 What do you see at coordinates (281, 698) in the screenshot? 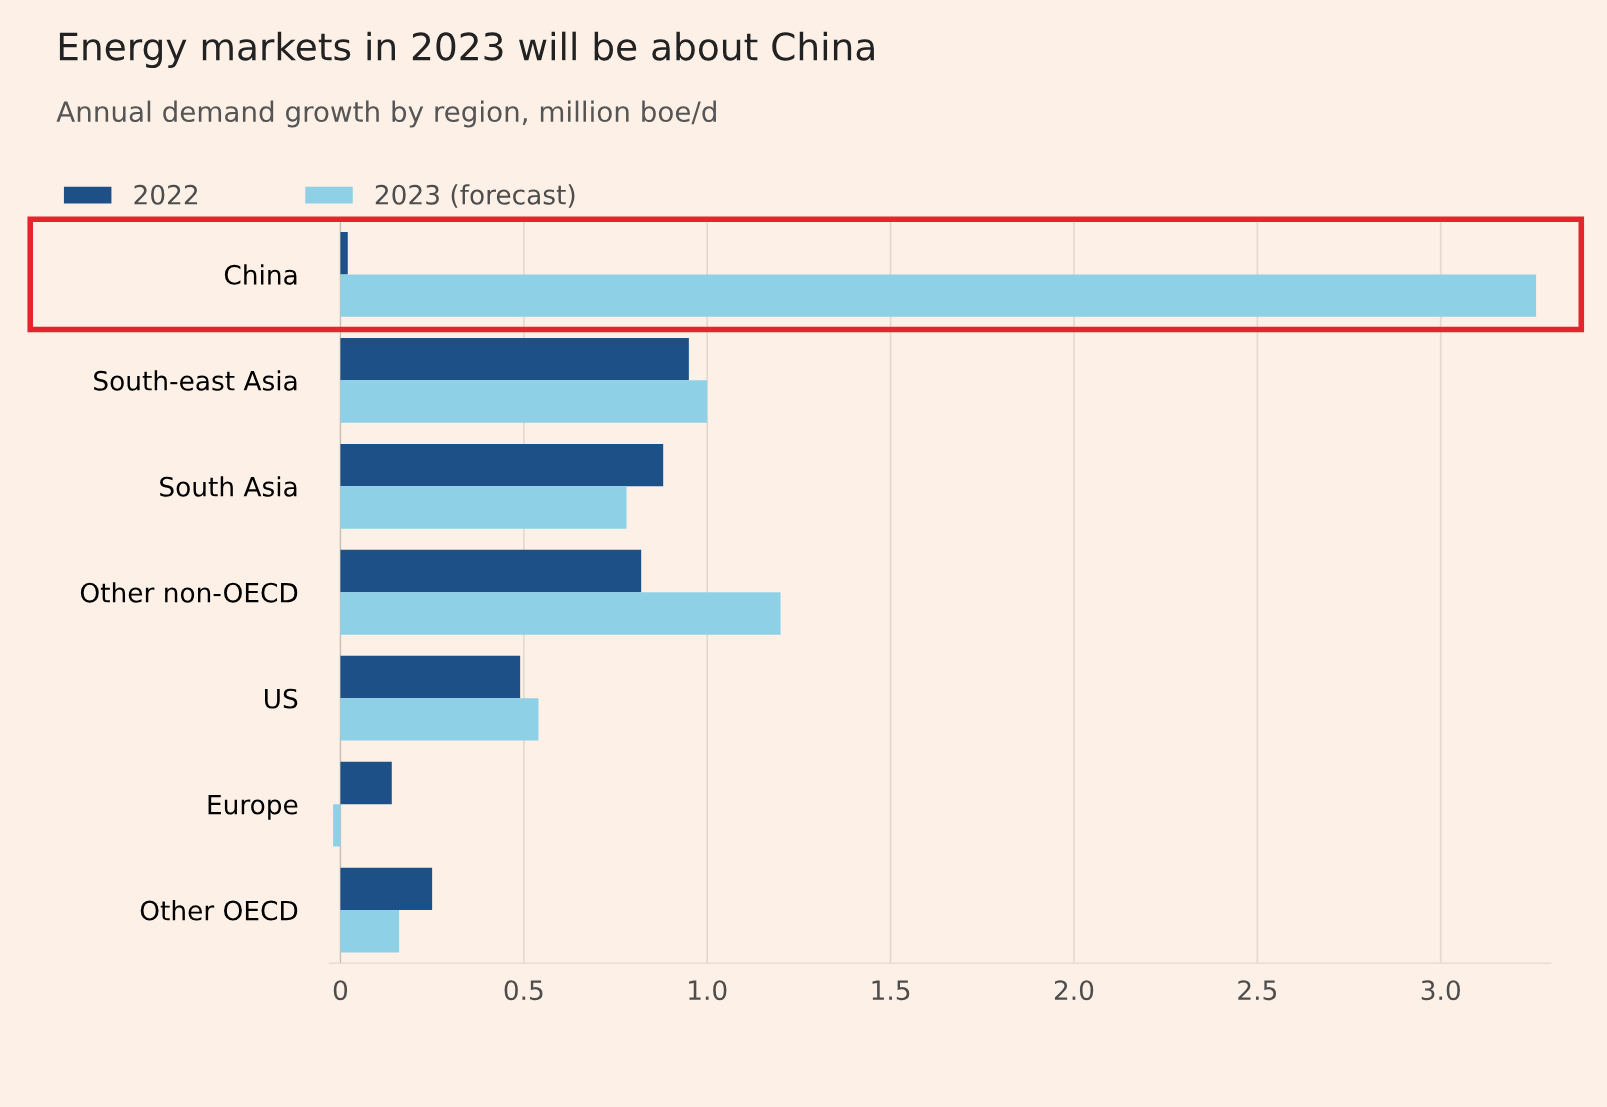
I see `y-tick-label: US` at bounding box center [281, 698].